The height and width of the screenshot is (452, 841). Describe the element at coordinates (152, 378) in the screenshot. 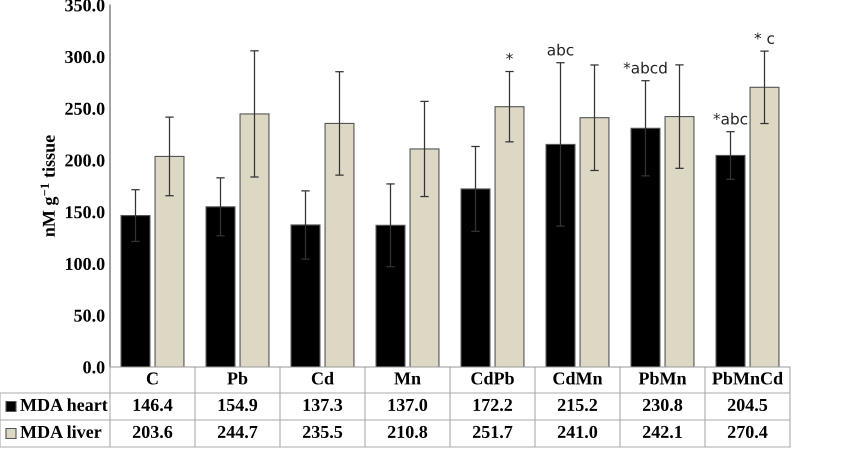

I see `x-tick-label: C` at that location.